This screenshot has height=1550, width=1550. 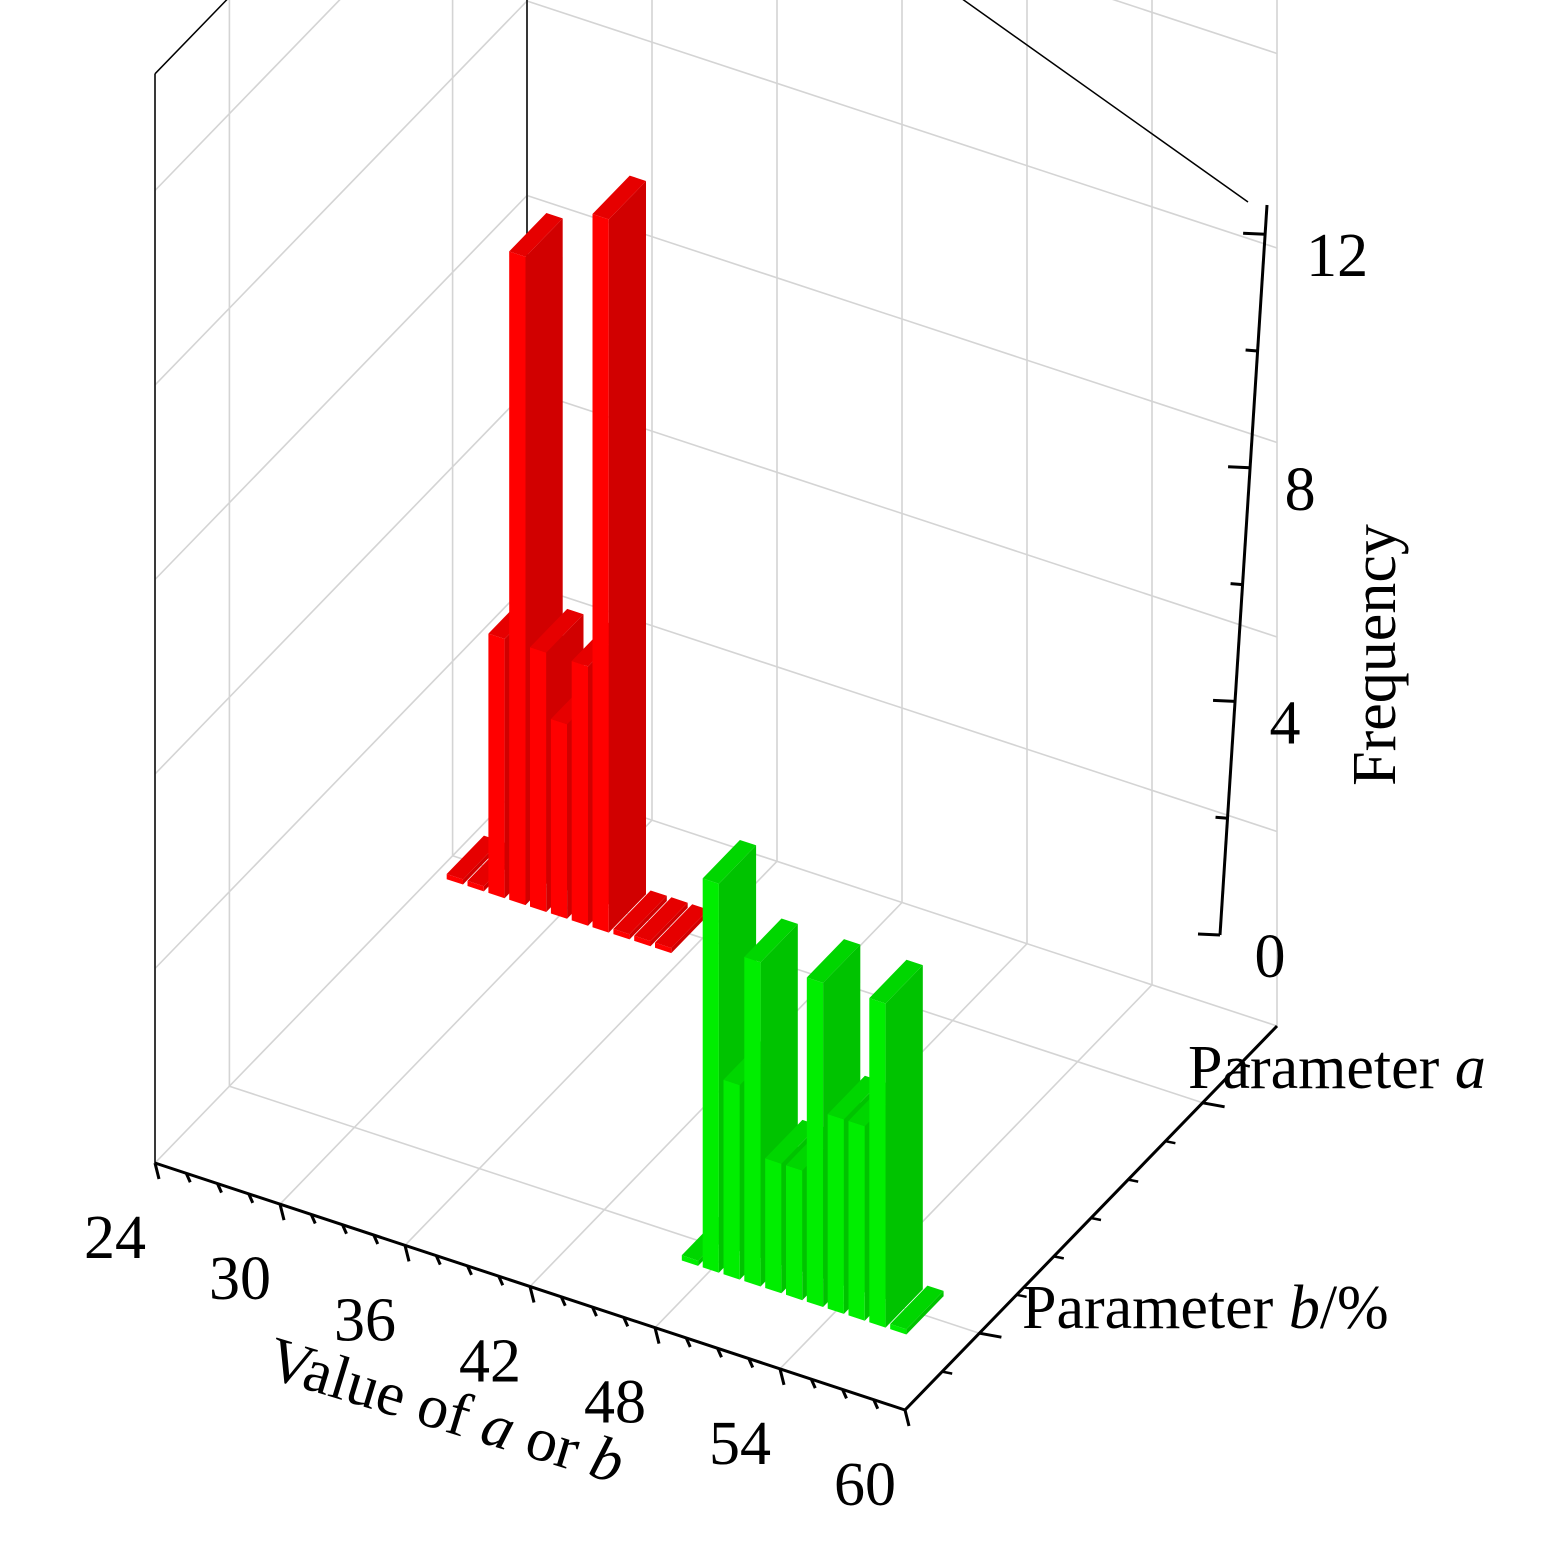 What do you see at coordinates (1300, 490) in the screenshot?
I see `z-tick-label: 8` at bounding box center [1300, 490].